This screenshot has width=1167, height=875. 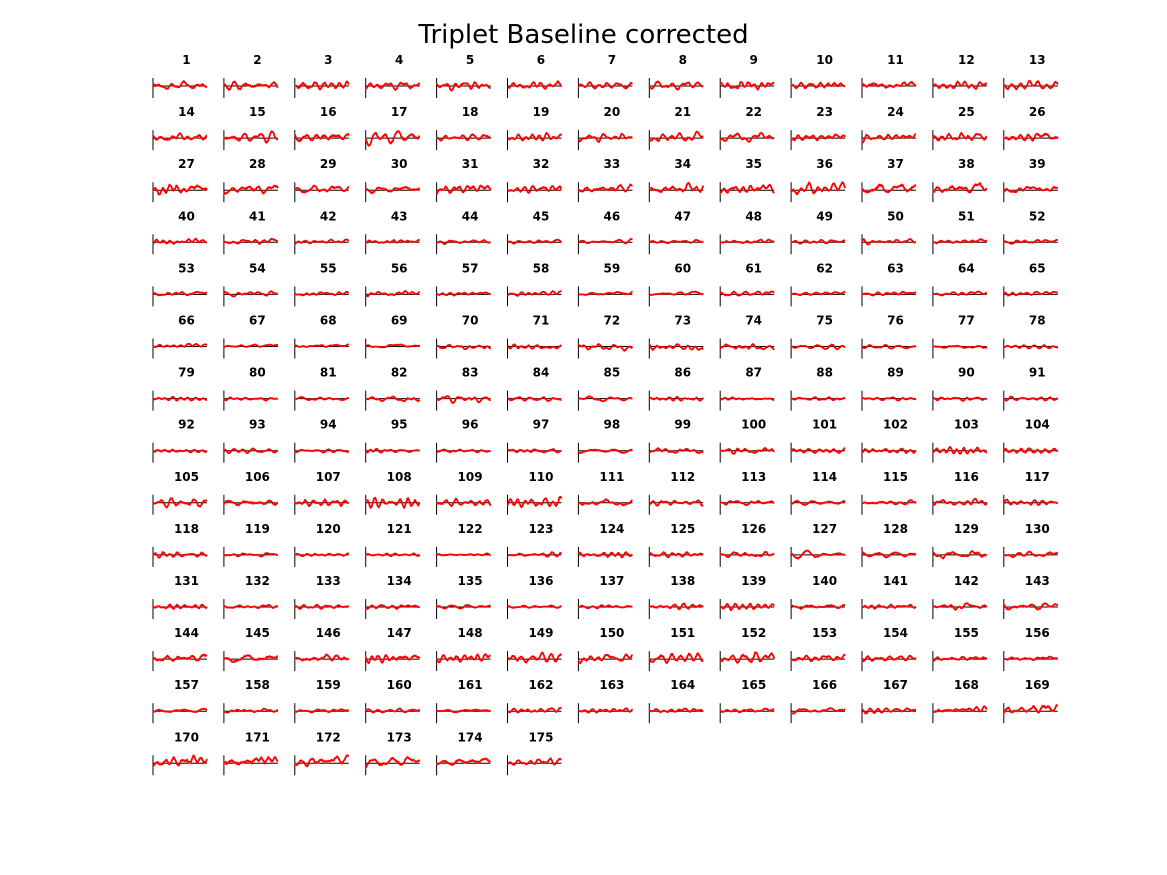 What do you see at coordinates (966, 216) in the screenshot?
I see `panel-label: 51` at bounding box center [966, 216].